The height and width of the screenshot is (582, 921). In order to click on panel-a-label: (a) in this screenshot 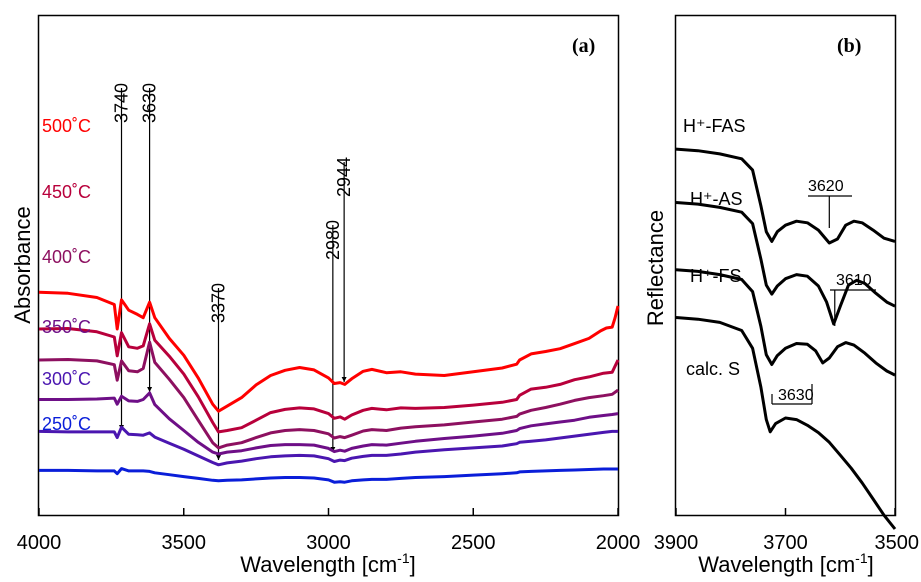, I will do `click(583, 46)`.